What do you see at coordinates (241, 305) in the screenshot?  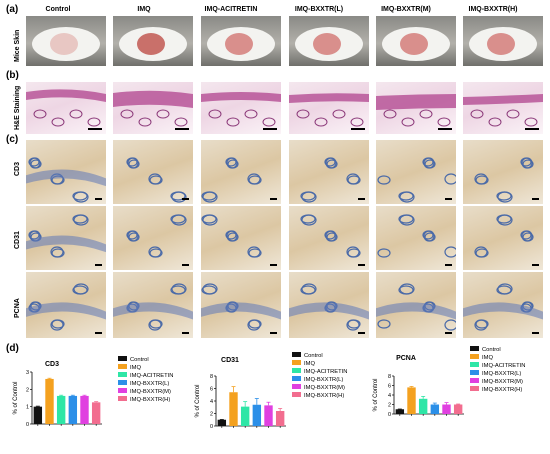 I see `image-pcna-acitretin` at bounding box center [241, 305].